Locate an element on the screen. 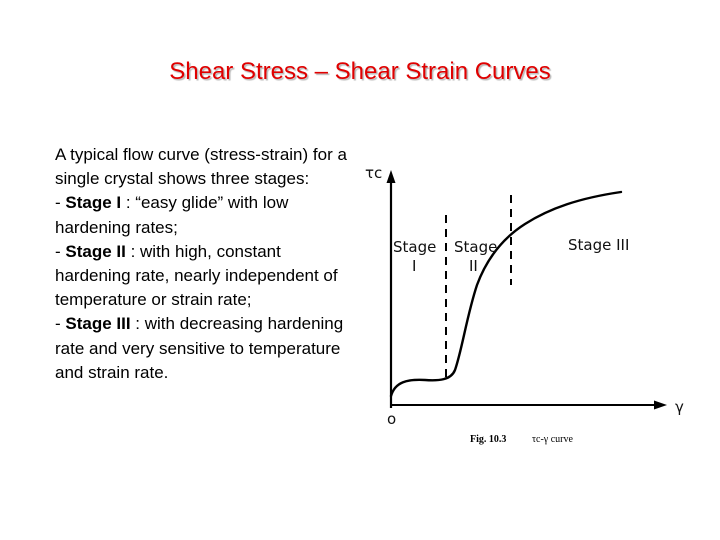 This screenshot has height=540, width=720. stage3-figure-label: Stage III is located at coordinates (598, 245).